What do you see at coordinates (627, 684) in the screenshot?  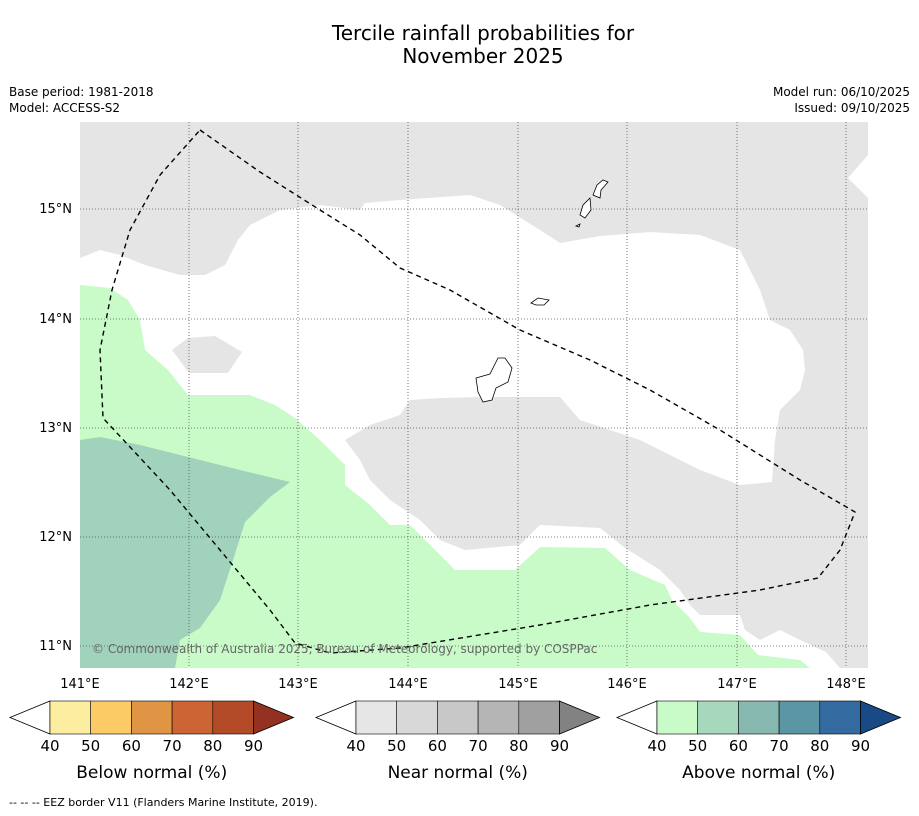 I see `lon-label: 146°E` at bounding box center [627, 684].